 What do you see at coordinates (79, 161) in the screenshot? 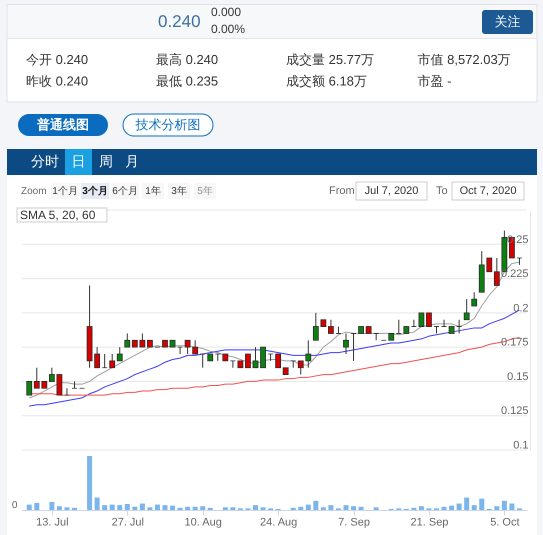
I see `text: 日` at bounding box center [79, 161].